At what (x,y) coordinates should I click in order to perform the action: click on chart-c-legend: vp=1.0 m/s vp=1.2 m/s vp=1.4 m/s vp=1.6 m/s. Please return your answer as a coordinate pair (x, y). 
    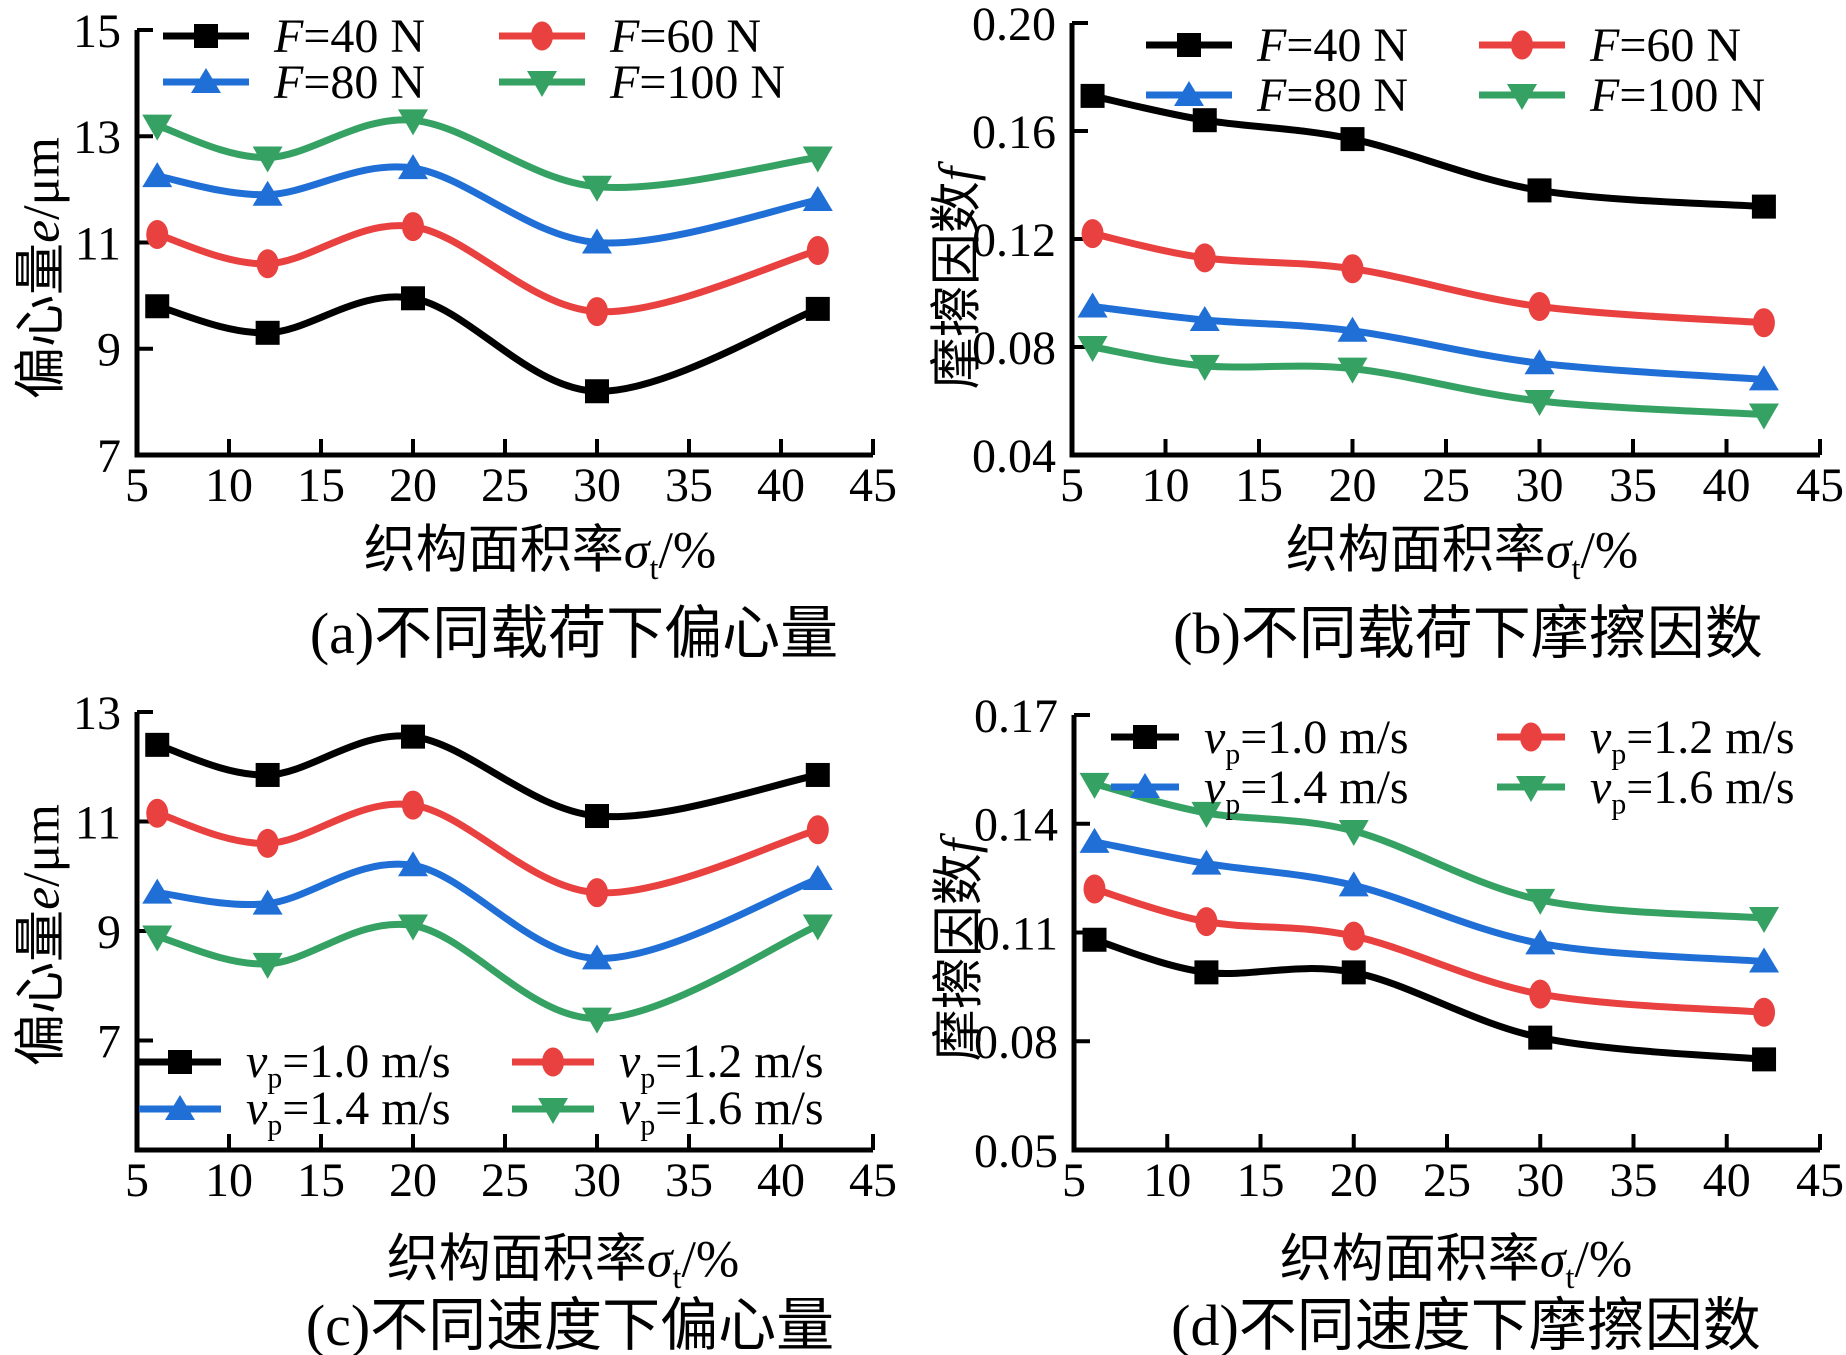
    Looking at the image, I should click on (481, 1087).